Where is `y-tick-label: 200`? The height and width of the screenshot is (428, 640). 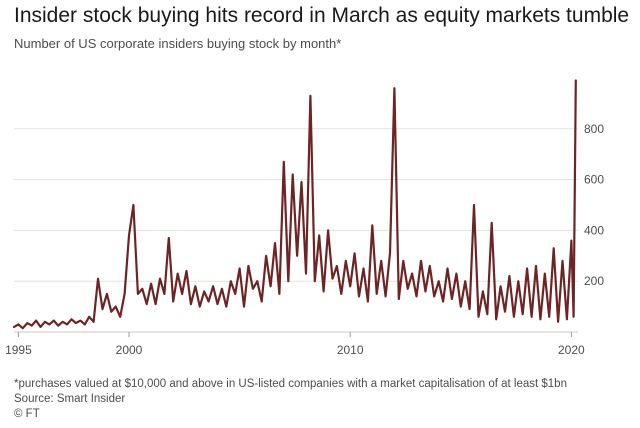 y-tick-label: 200 is located at coordinates (594, 281).